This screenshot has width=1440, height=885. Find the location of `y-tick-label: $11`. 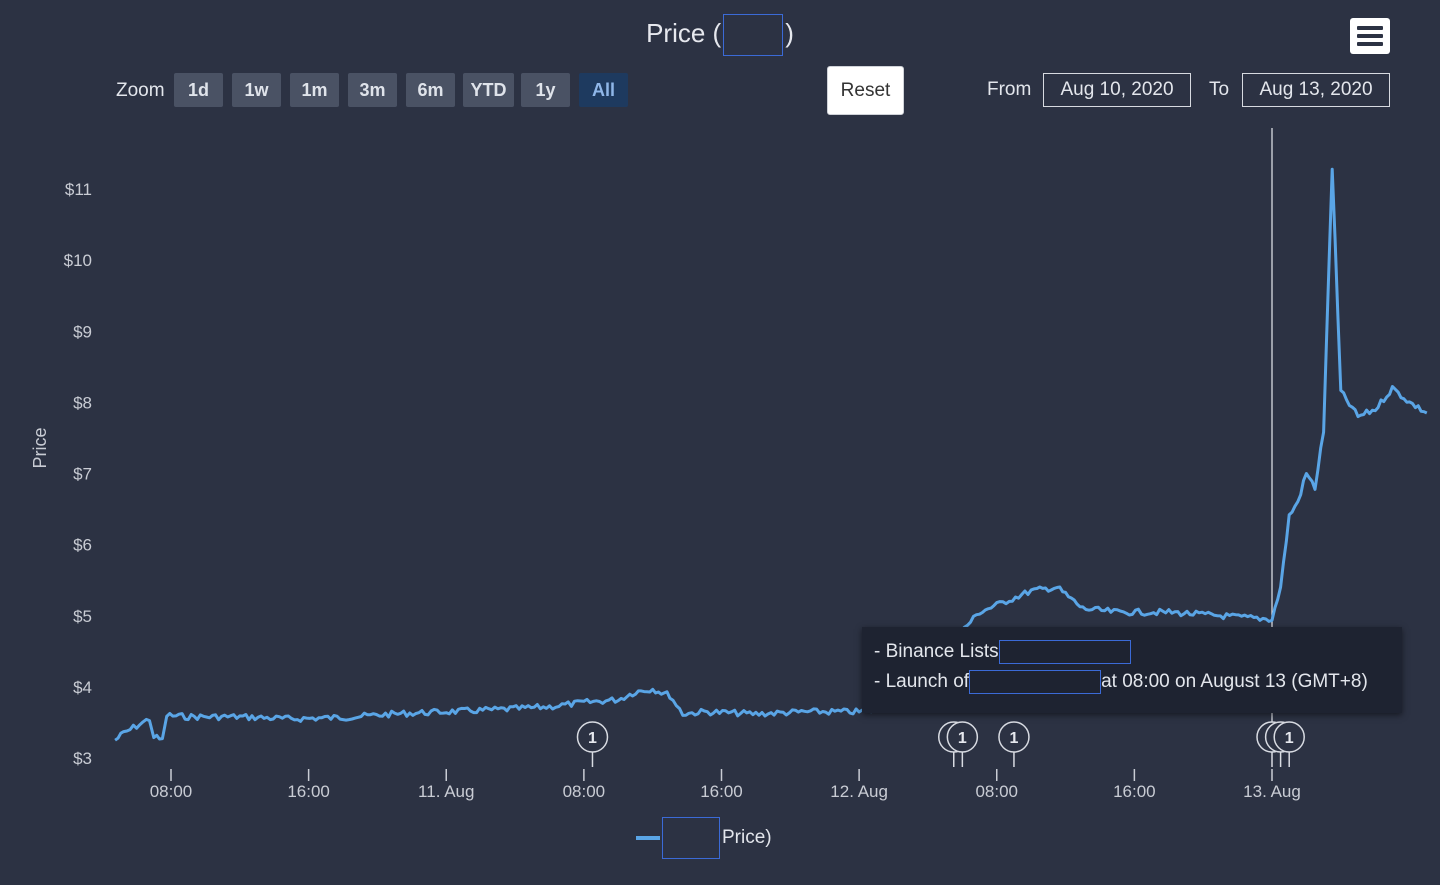

y-tick-label: $11 is located at coordinates (78, 189).